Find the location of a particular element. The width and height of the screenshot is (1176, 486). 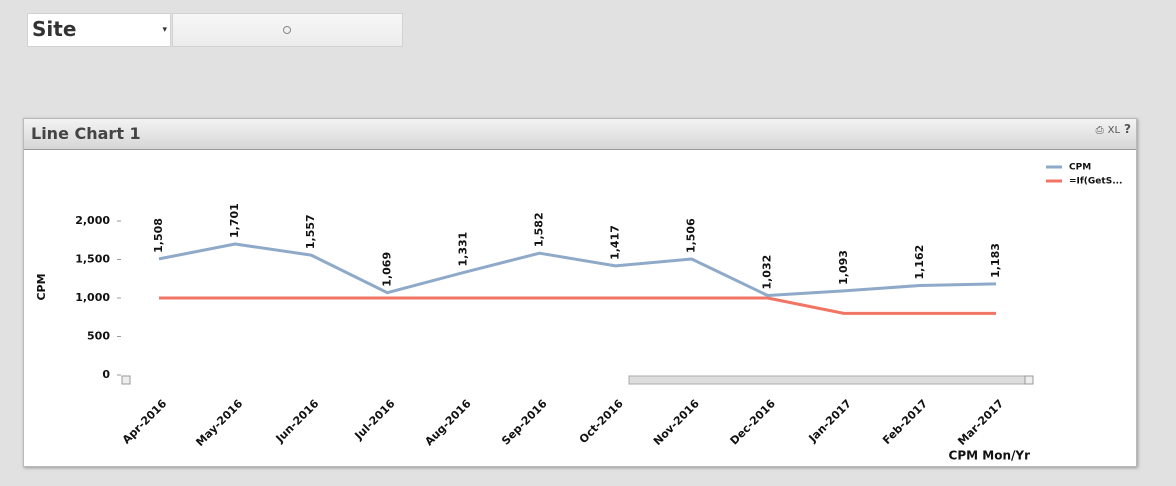

x-tick-label: Mar-2017 is located at coordinates (980, 422).